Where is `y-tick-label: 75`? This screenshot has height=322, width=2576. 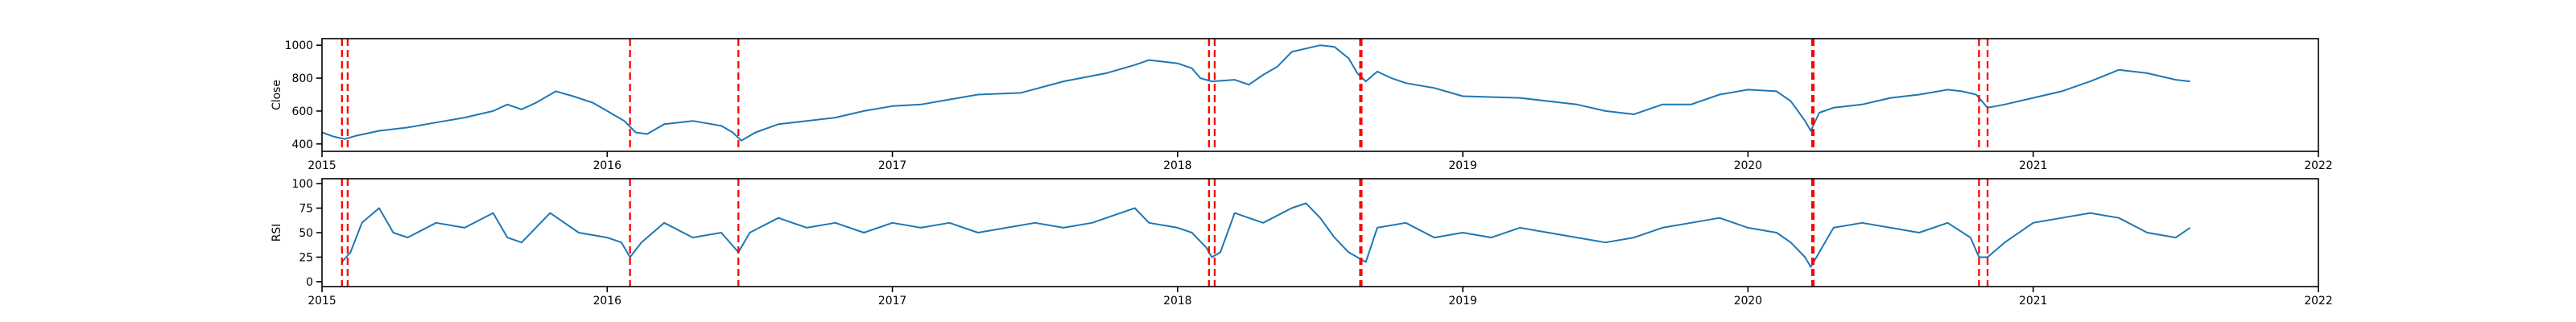
y-tick-label: 75 is located at coordinates (306, 209).